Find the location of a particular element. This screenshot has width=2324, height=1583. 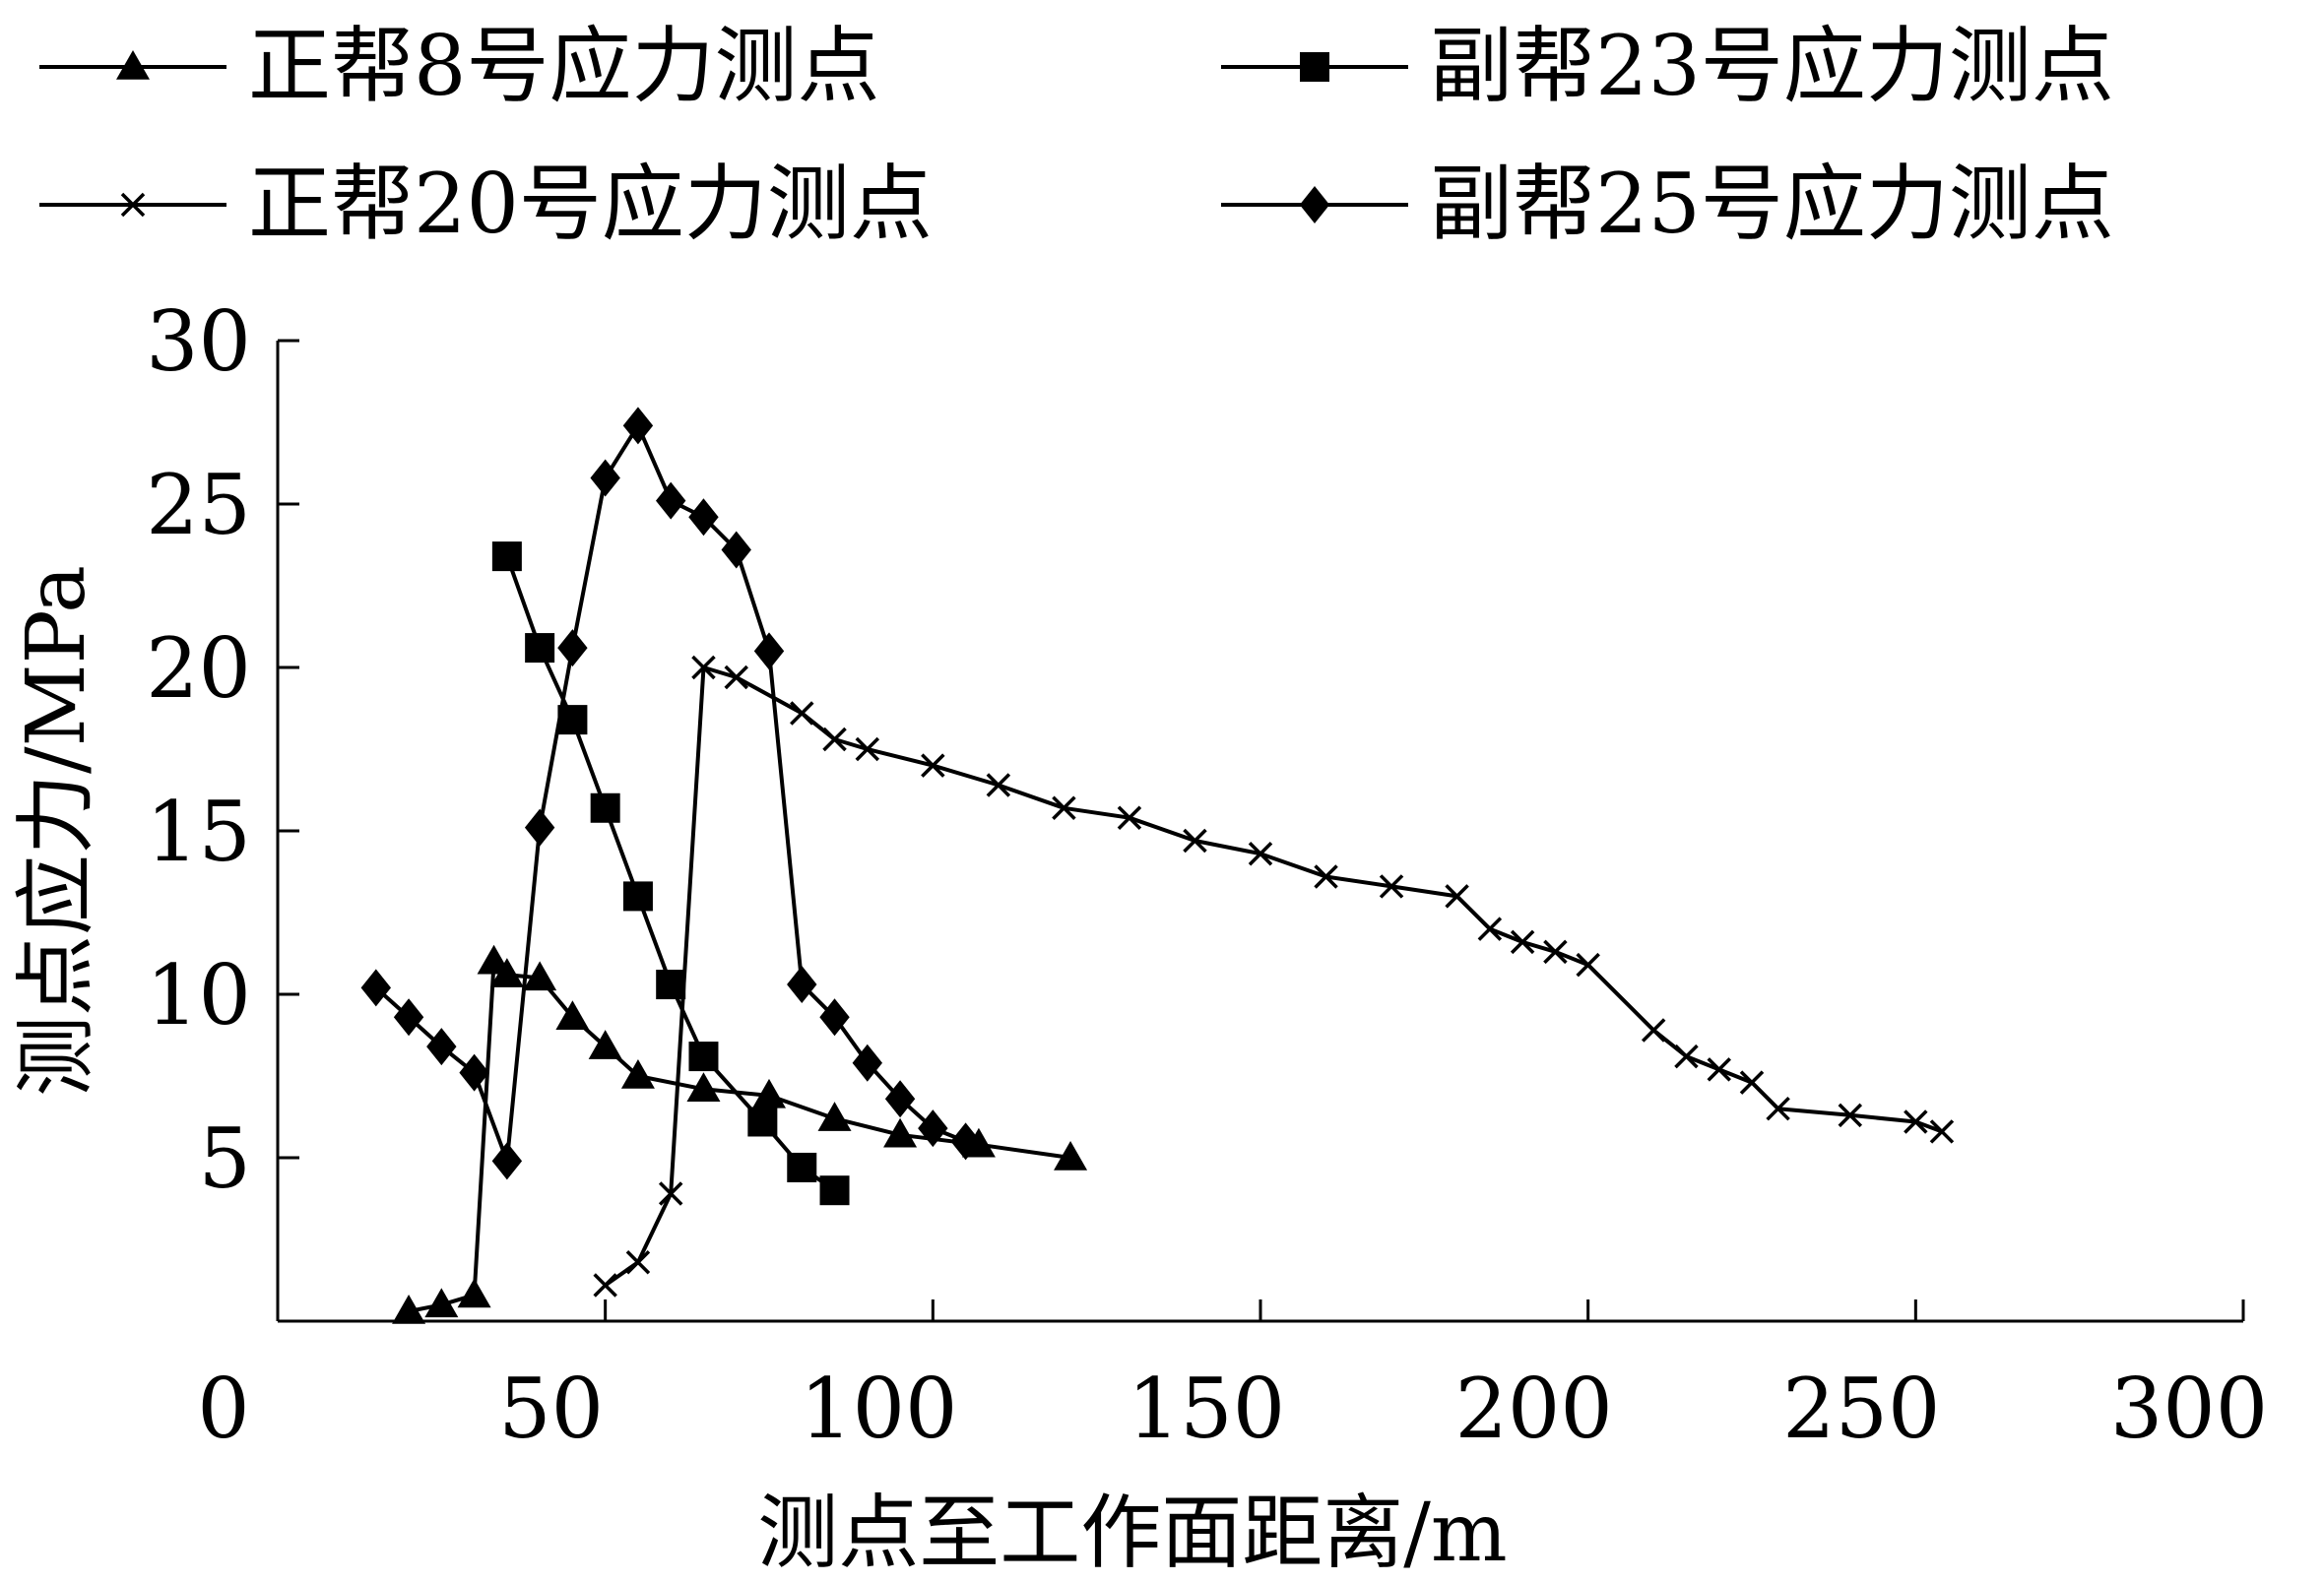

series-line is located at coordinates (671, 873).